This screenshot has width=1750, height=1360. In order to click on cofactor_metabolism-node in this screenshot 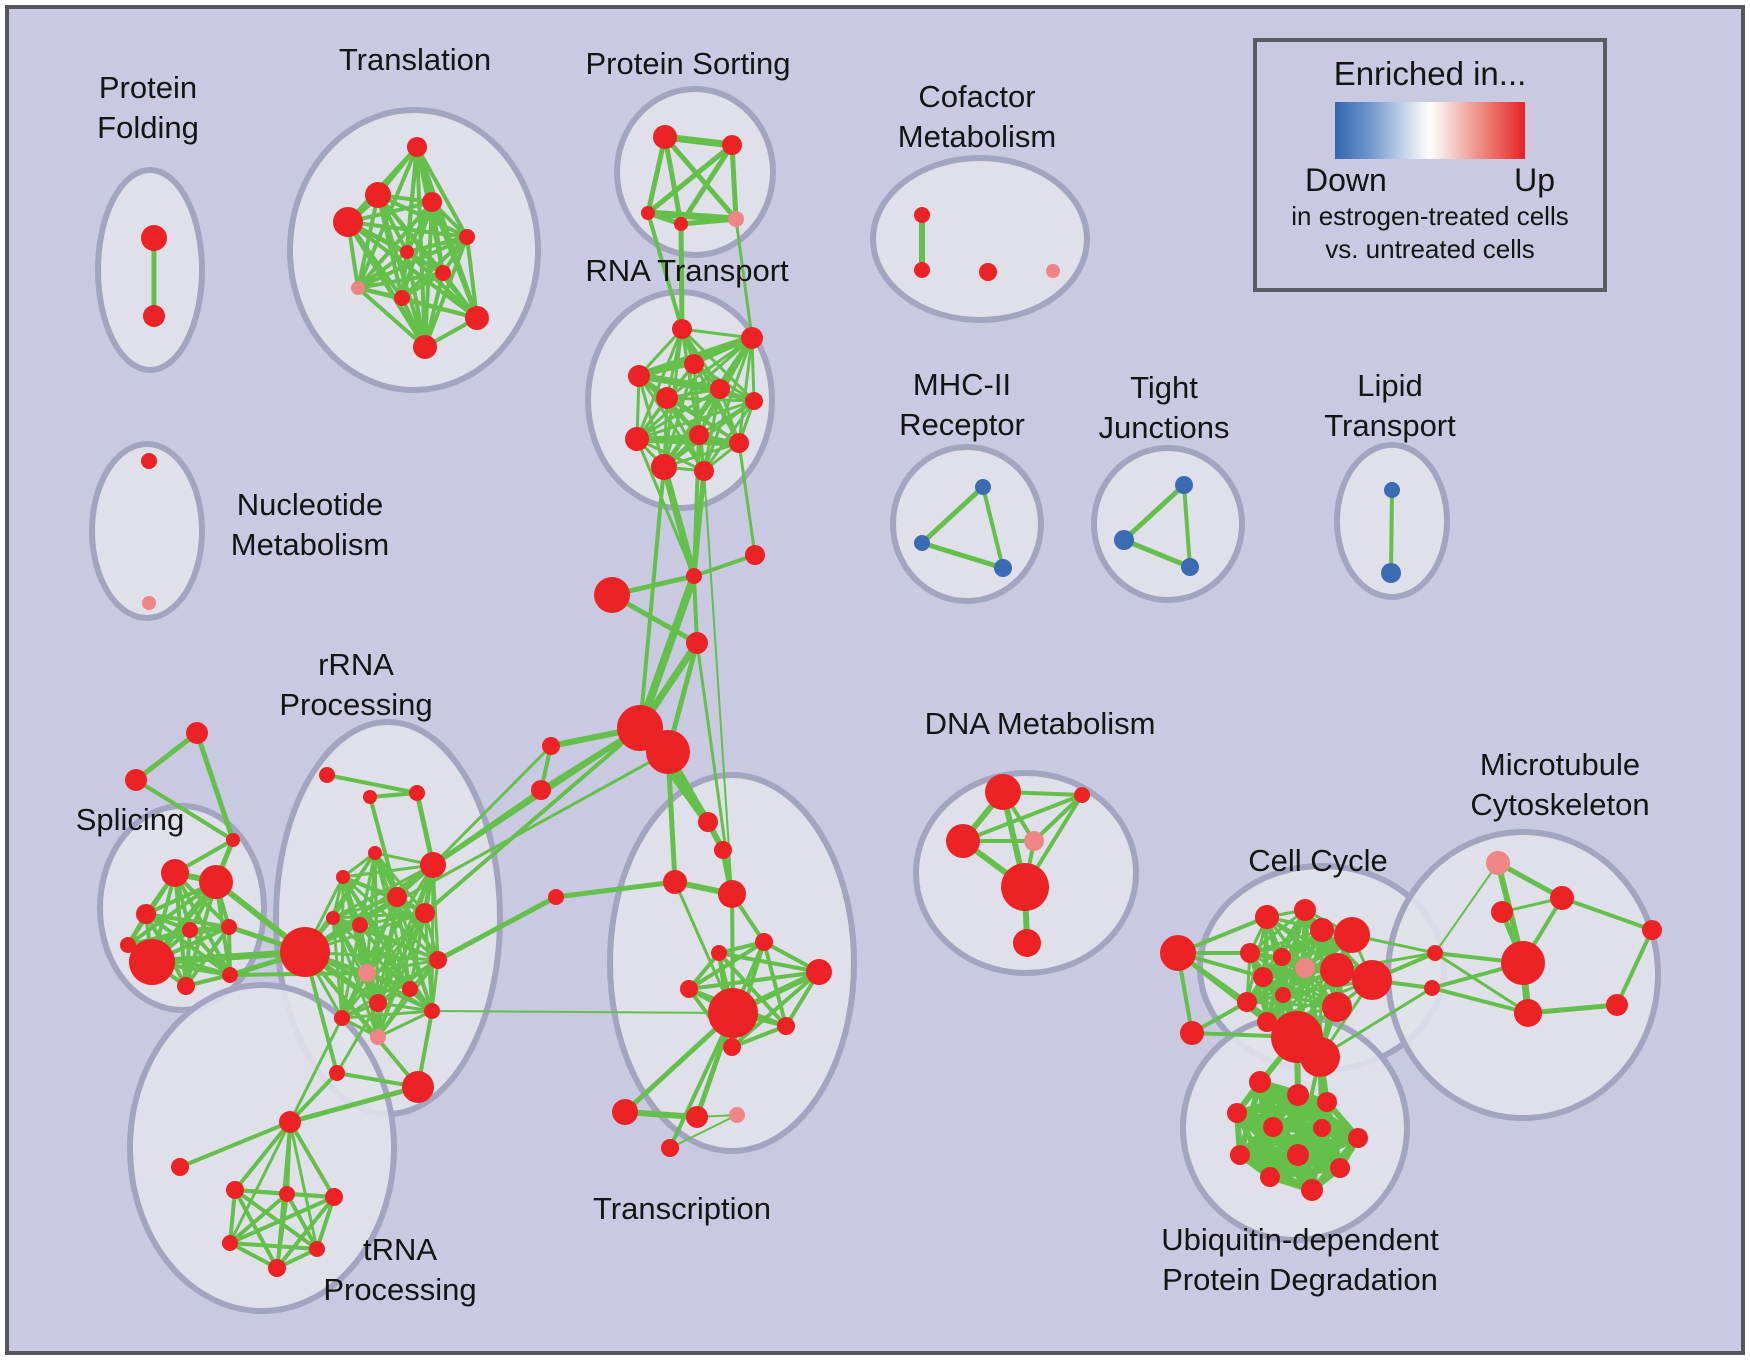, I will do `click(988, 272)`.